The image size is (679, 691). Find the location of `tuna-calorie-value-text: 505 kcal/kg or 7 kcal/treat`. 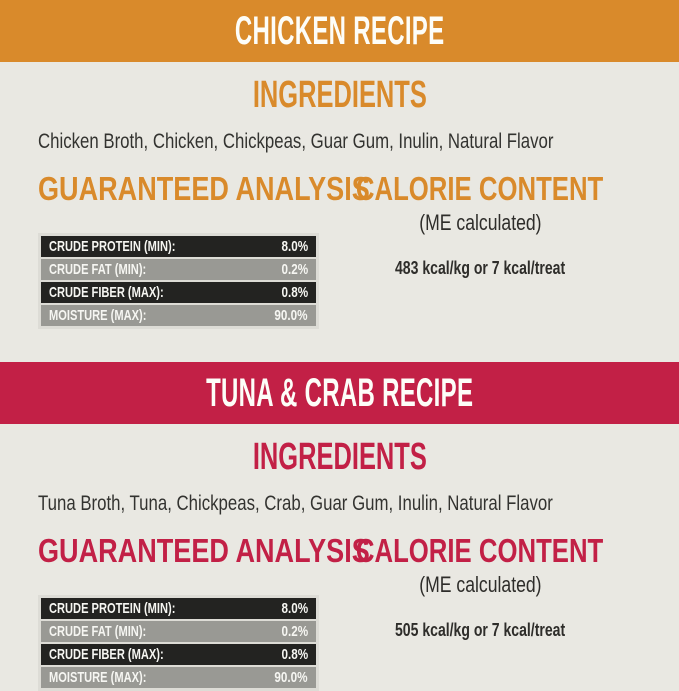

tuna-calorie-value-text: 505 kcal/kg or 7 kcal/treat is located at coordinates (480, 630).